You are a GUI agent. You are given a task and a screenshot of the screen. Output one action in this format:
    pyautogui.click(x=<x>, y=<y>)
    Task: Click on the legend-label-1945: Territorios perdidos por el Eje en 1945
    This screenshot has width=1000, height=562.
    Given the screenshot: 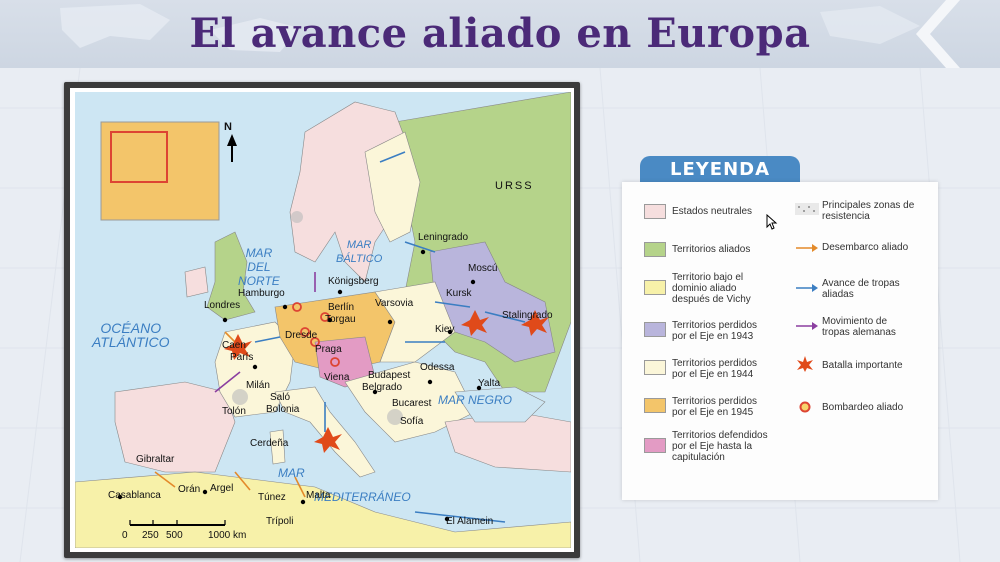 What is the action you would take?
    pyautogui.click(x=715, y=407)
    